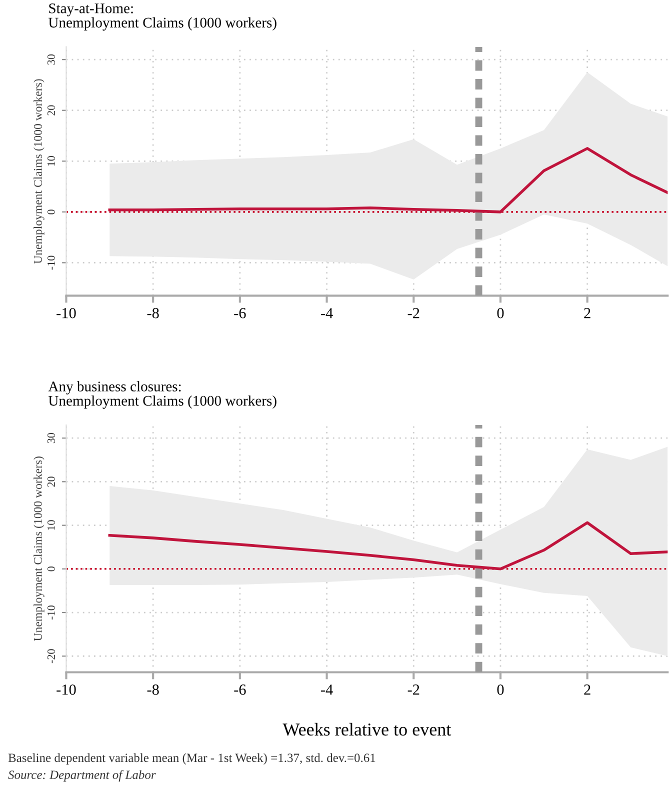 This screenshot has width=669, height=808. What do you see at coordinates (51, 656) in the screenshot?
I see `y-tick-label: -20` at bounding box center [51, 656].